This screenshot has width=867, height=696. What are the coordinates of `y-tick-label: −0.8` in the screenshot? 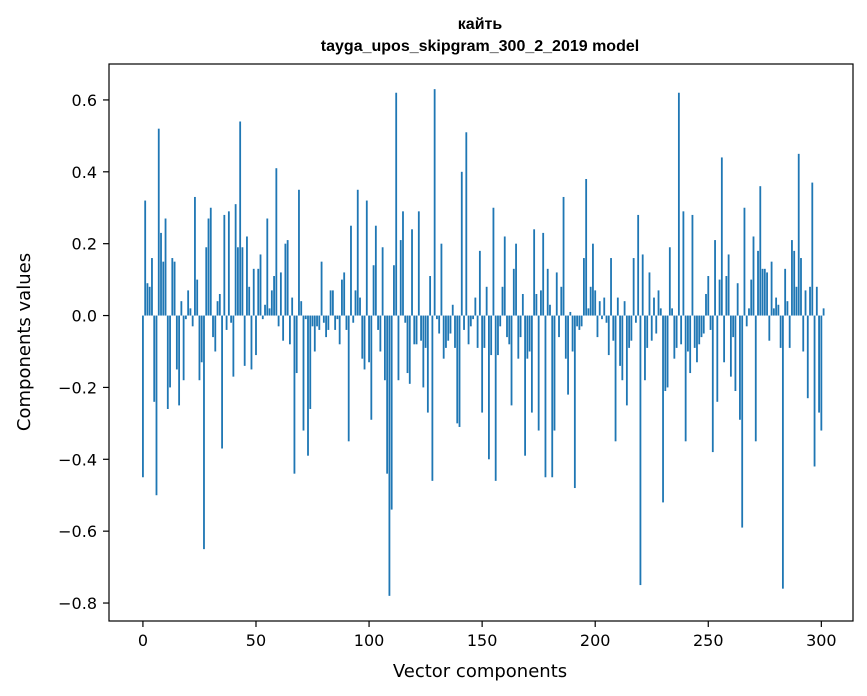 It's located at (77, 603).